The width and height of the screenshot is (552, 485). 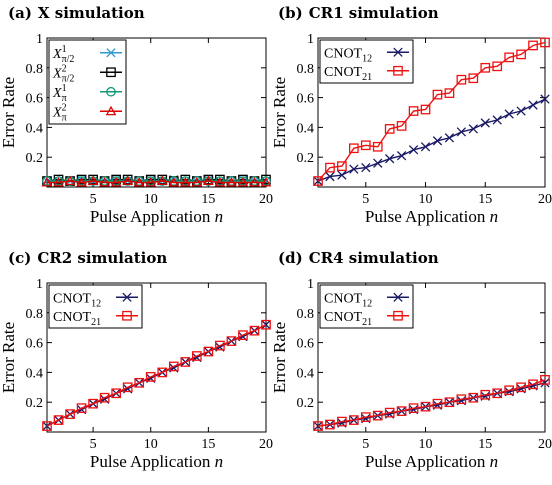 I want to click on legend-entry-label: X1 π/2, so click(x=63, y=54).